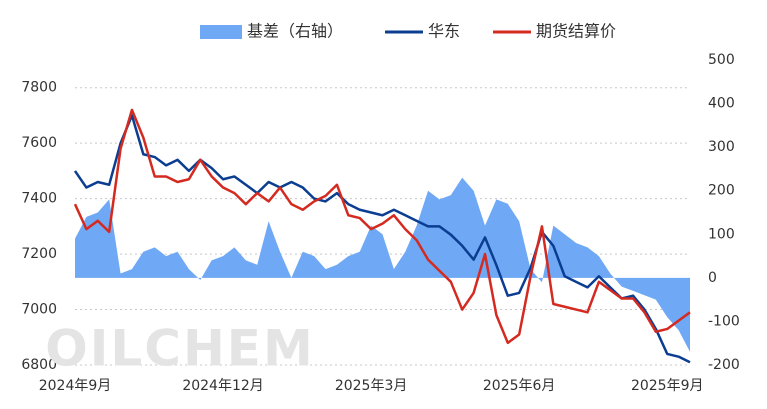 Image resolution: width=767 pixels, height=409 pixels. What do you see at coordinates (39, 199) in the screenshot?
I see `y-tick-label: 7400` at bounding box center [39, 199].